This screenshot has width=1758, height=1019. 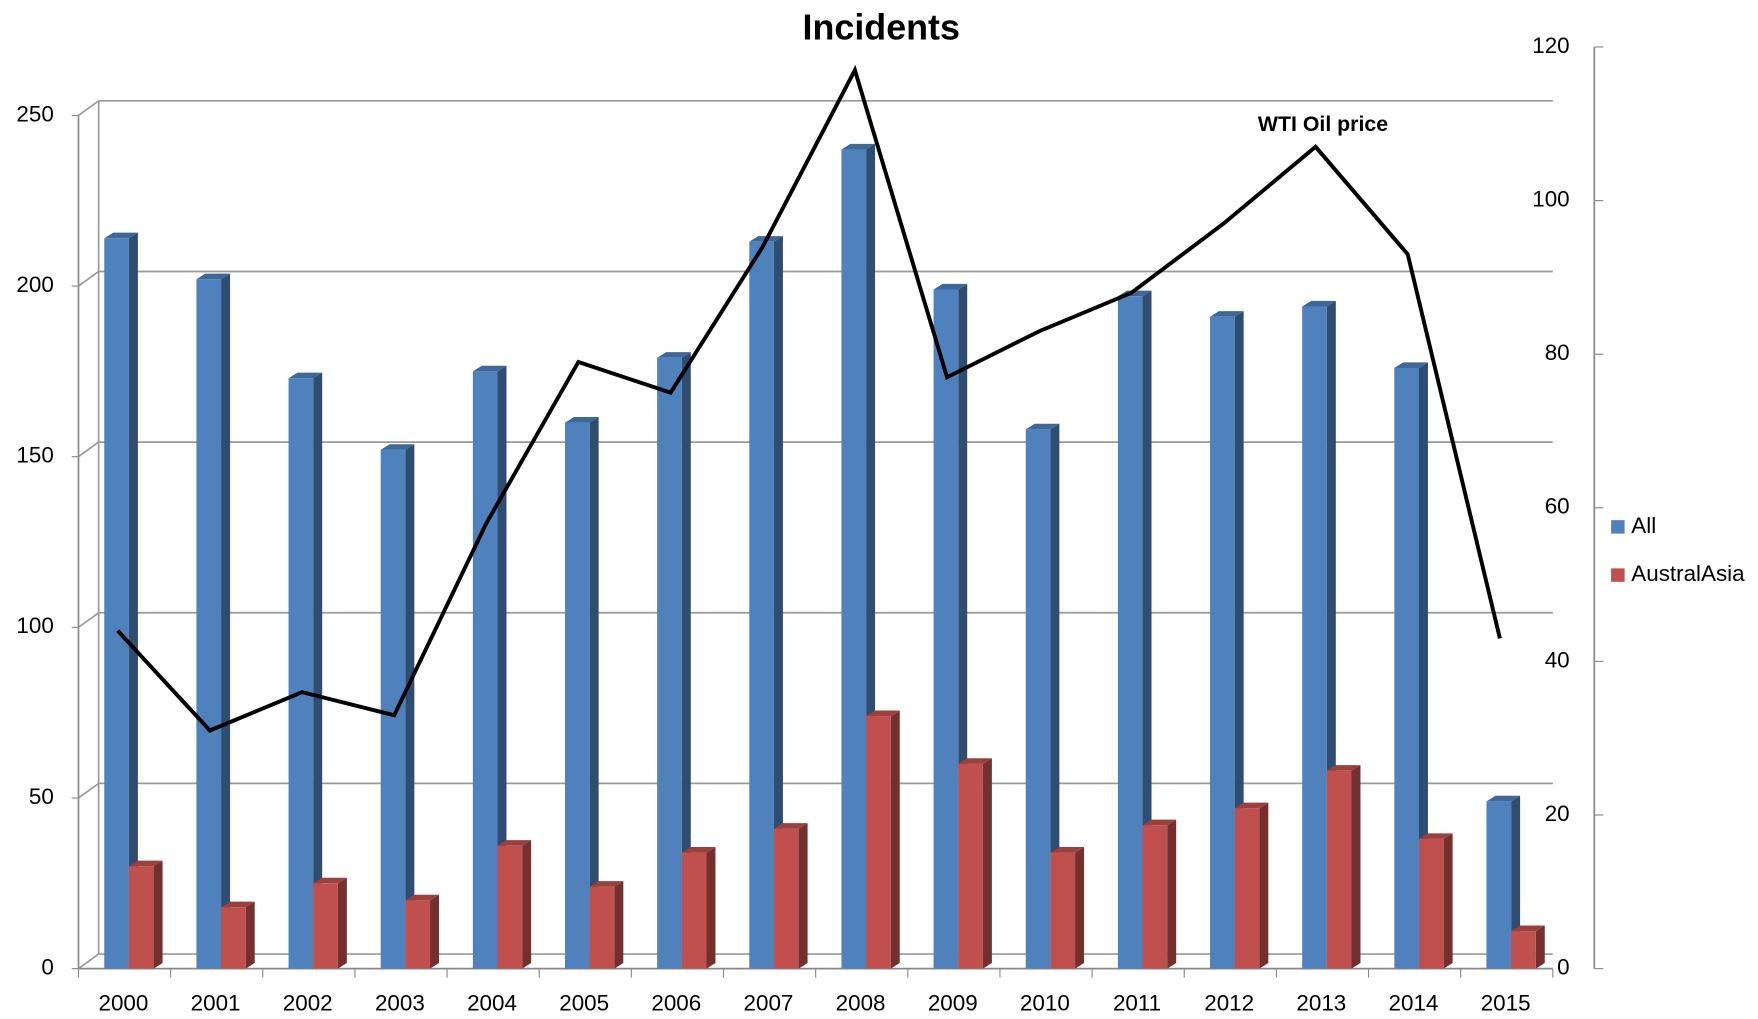 I want to click on x-tick-label: 2000, so click(x=124, y=1002).